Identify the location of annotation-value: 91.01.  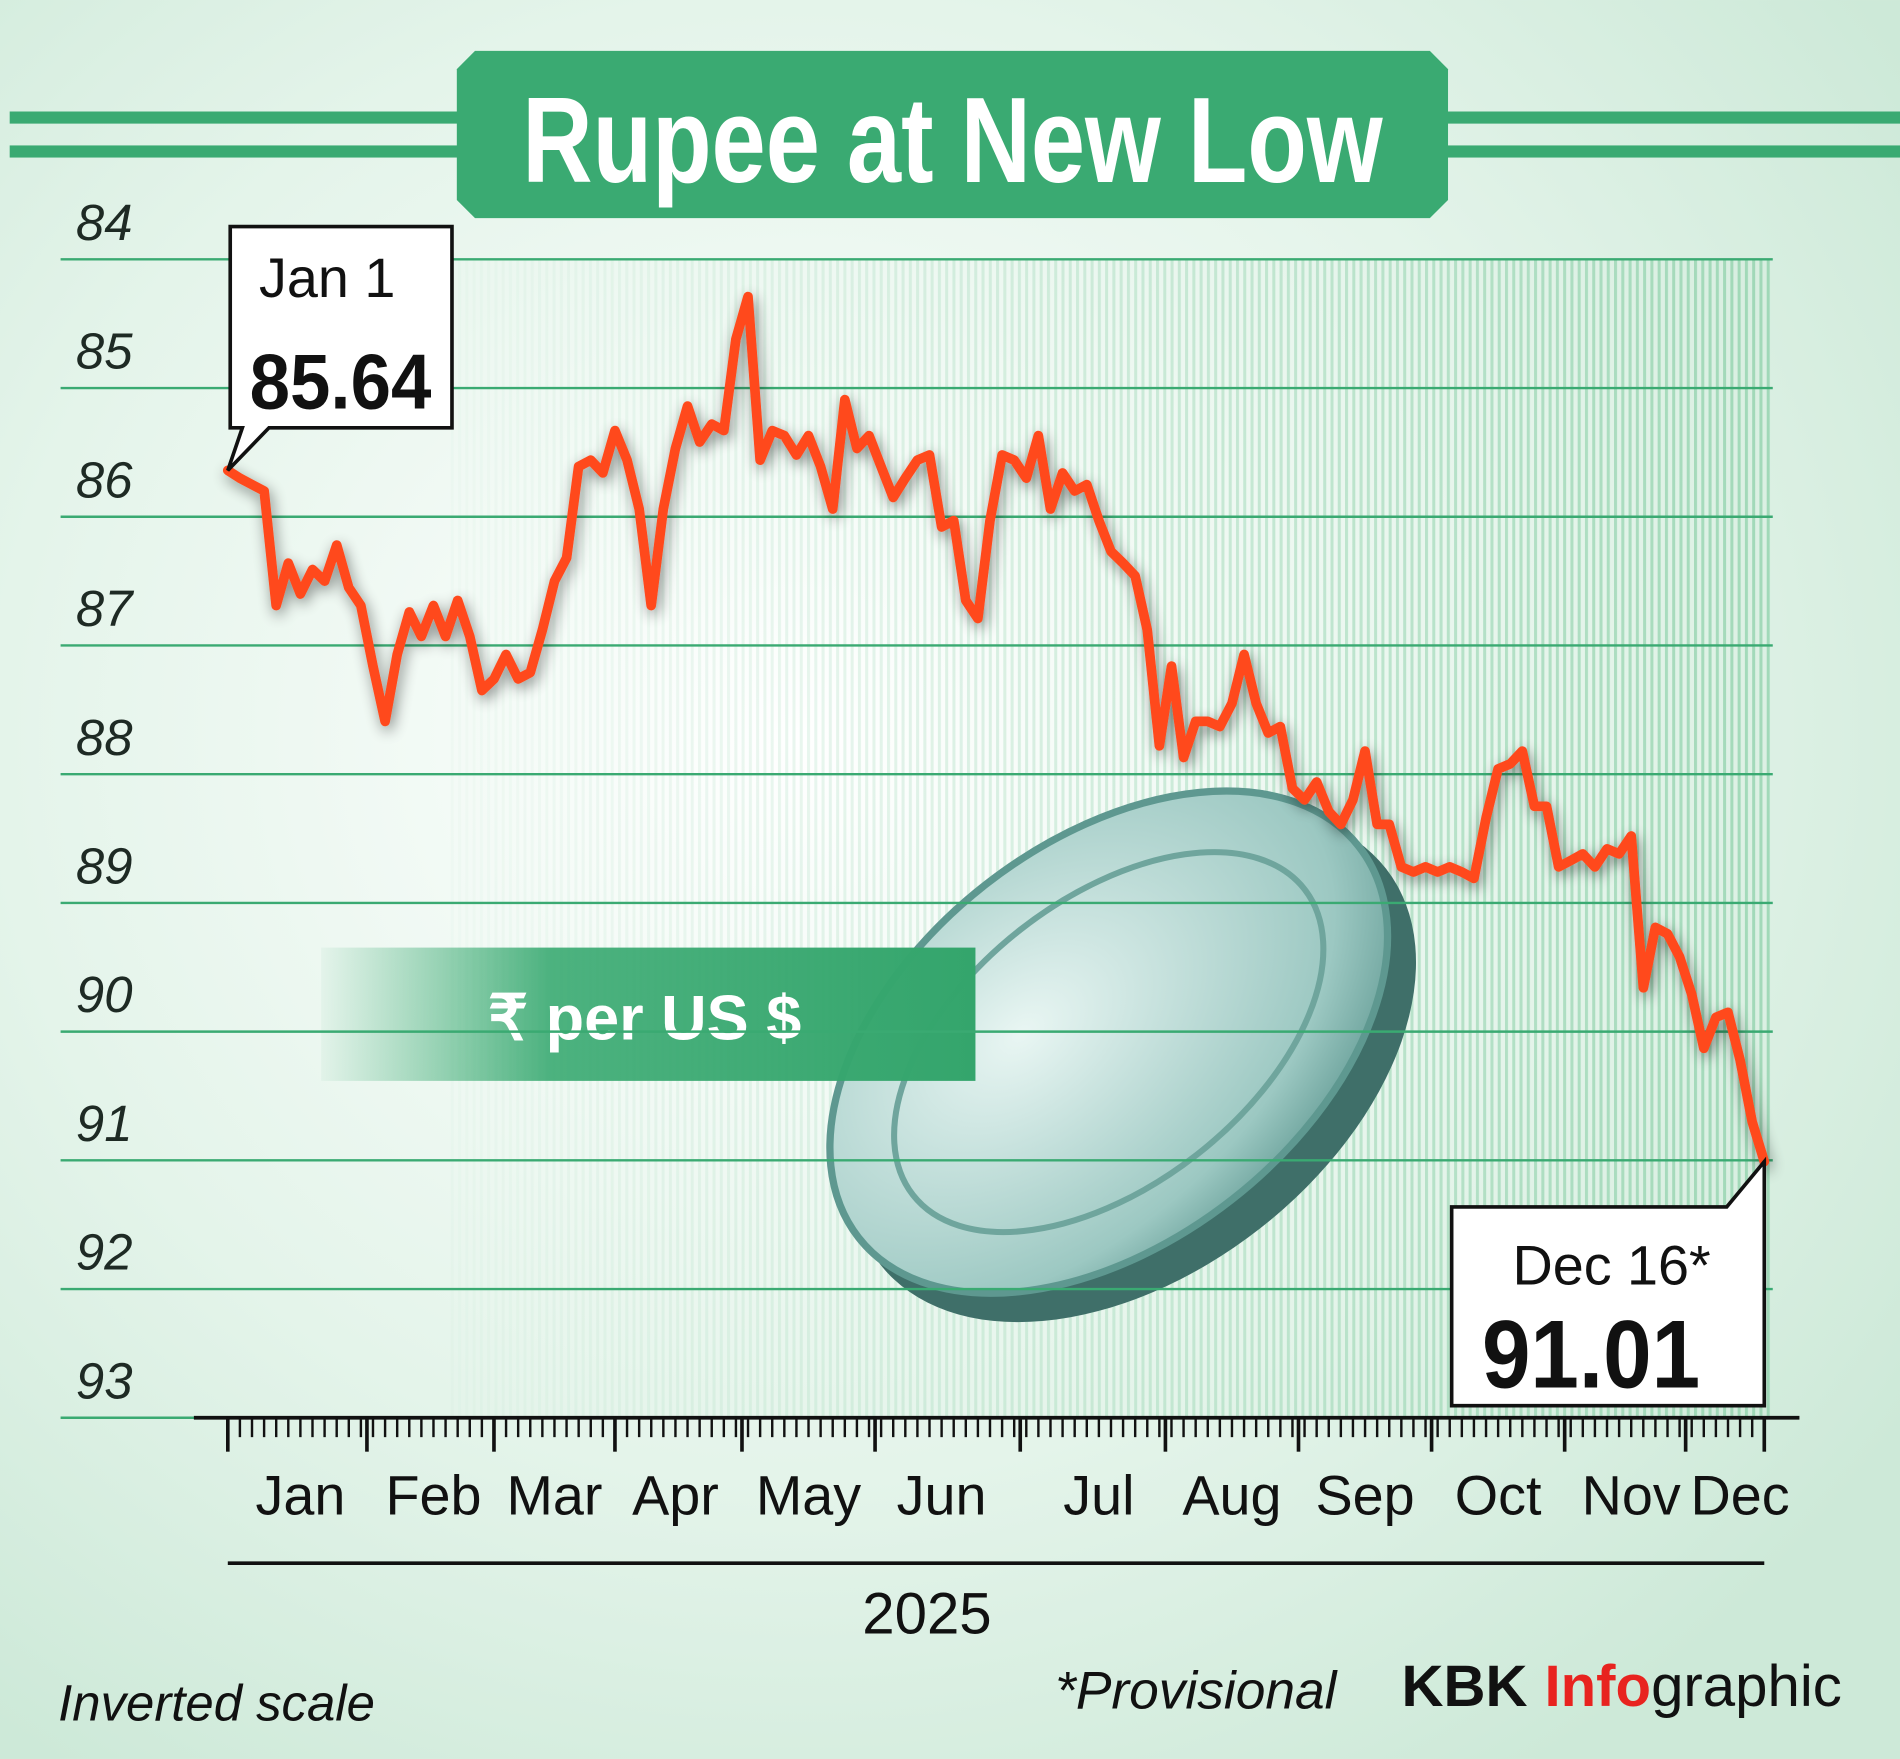
(1591, 1353).